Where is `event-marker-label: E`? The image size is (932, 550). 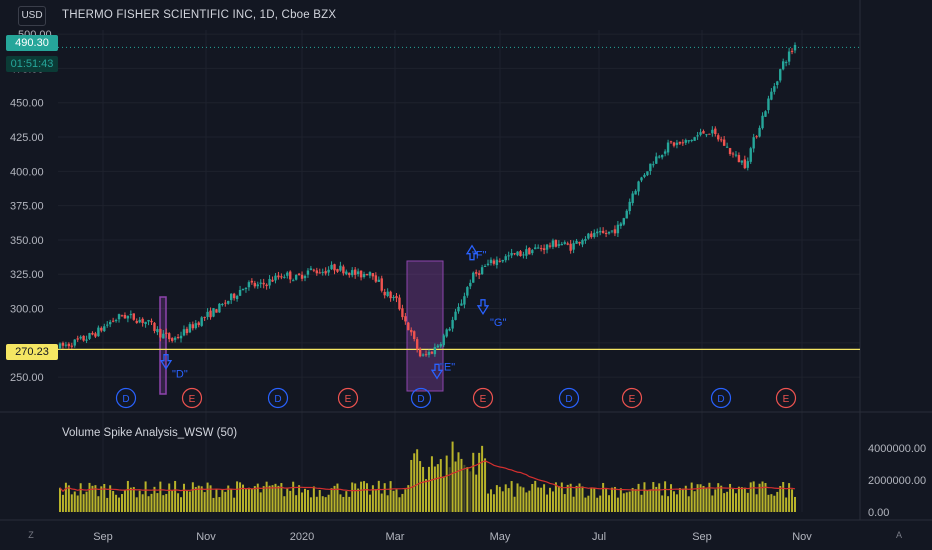
event-marker-label: E is located at coordinates (483, 399).